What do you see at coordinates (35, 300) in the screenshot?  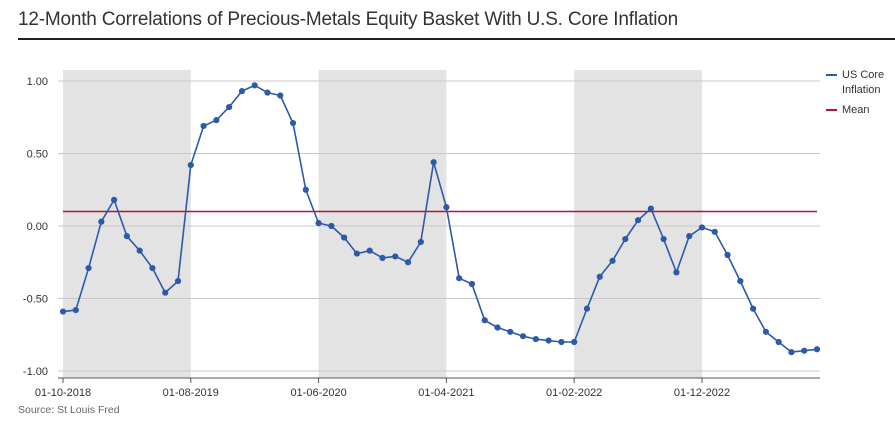 I see `y-tick-label: -0.50` at bounding box center [35, 300].